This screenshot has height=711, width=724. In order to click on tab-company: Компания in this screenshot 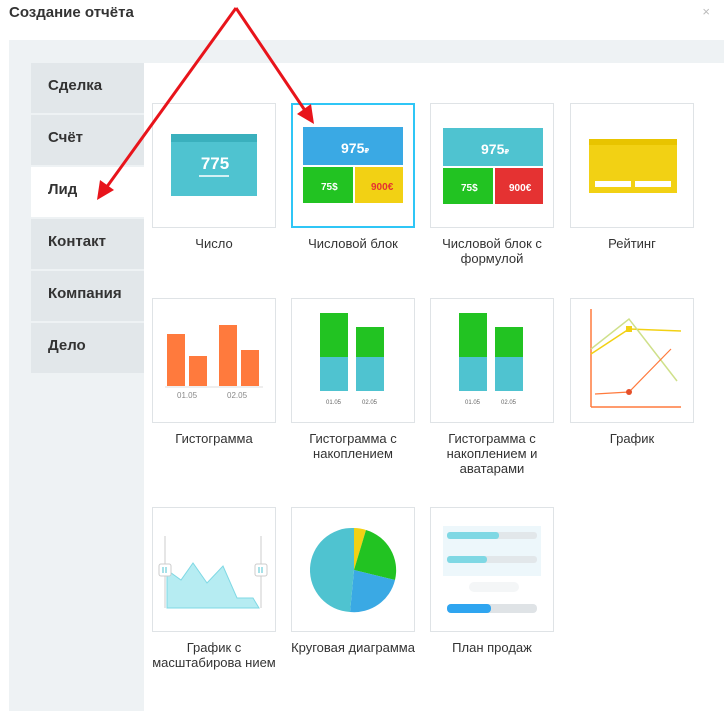, I will do `click(87, 296)`.